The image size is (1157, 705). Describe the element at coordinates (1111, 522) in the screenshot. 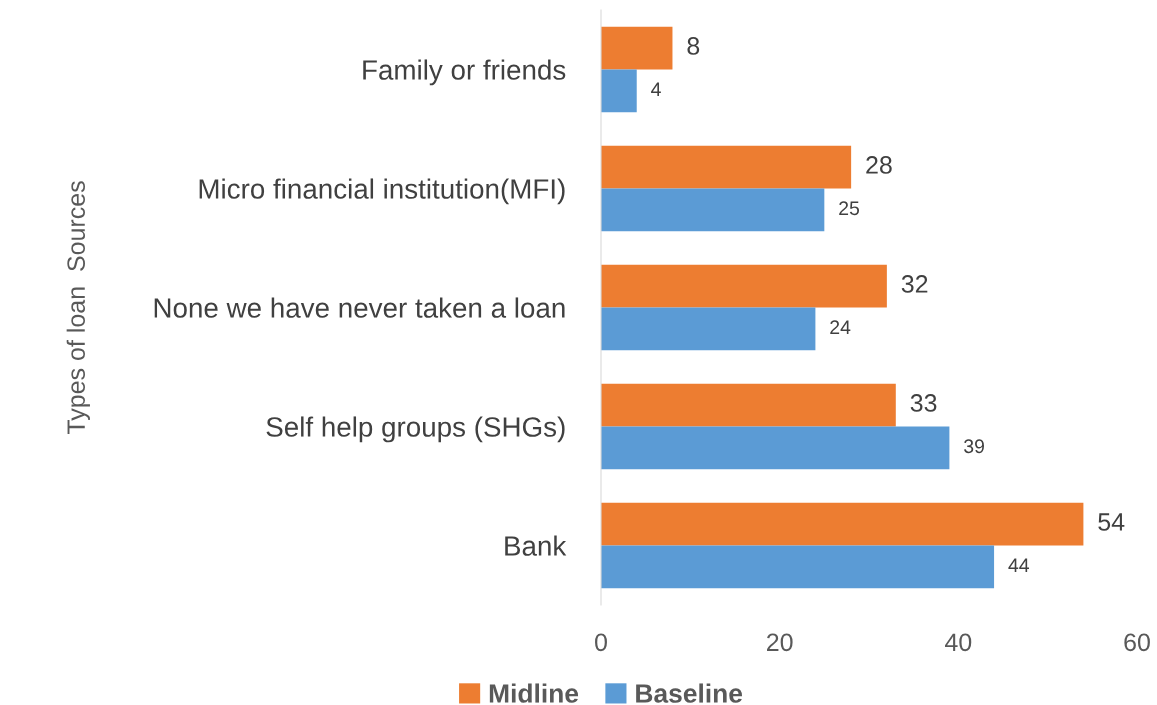

I see `data-label: 54` at that location.